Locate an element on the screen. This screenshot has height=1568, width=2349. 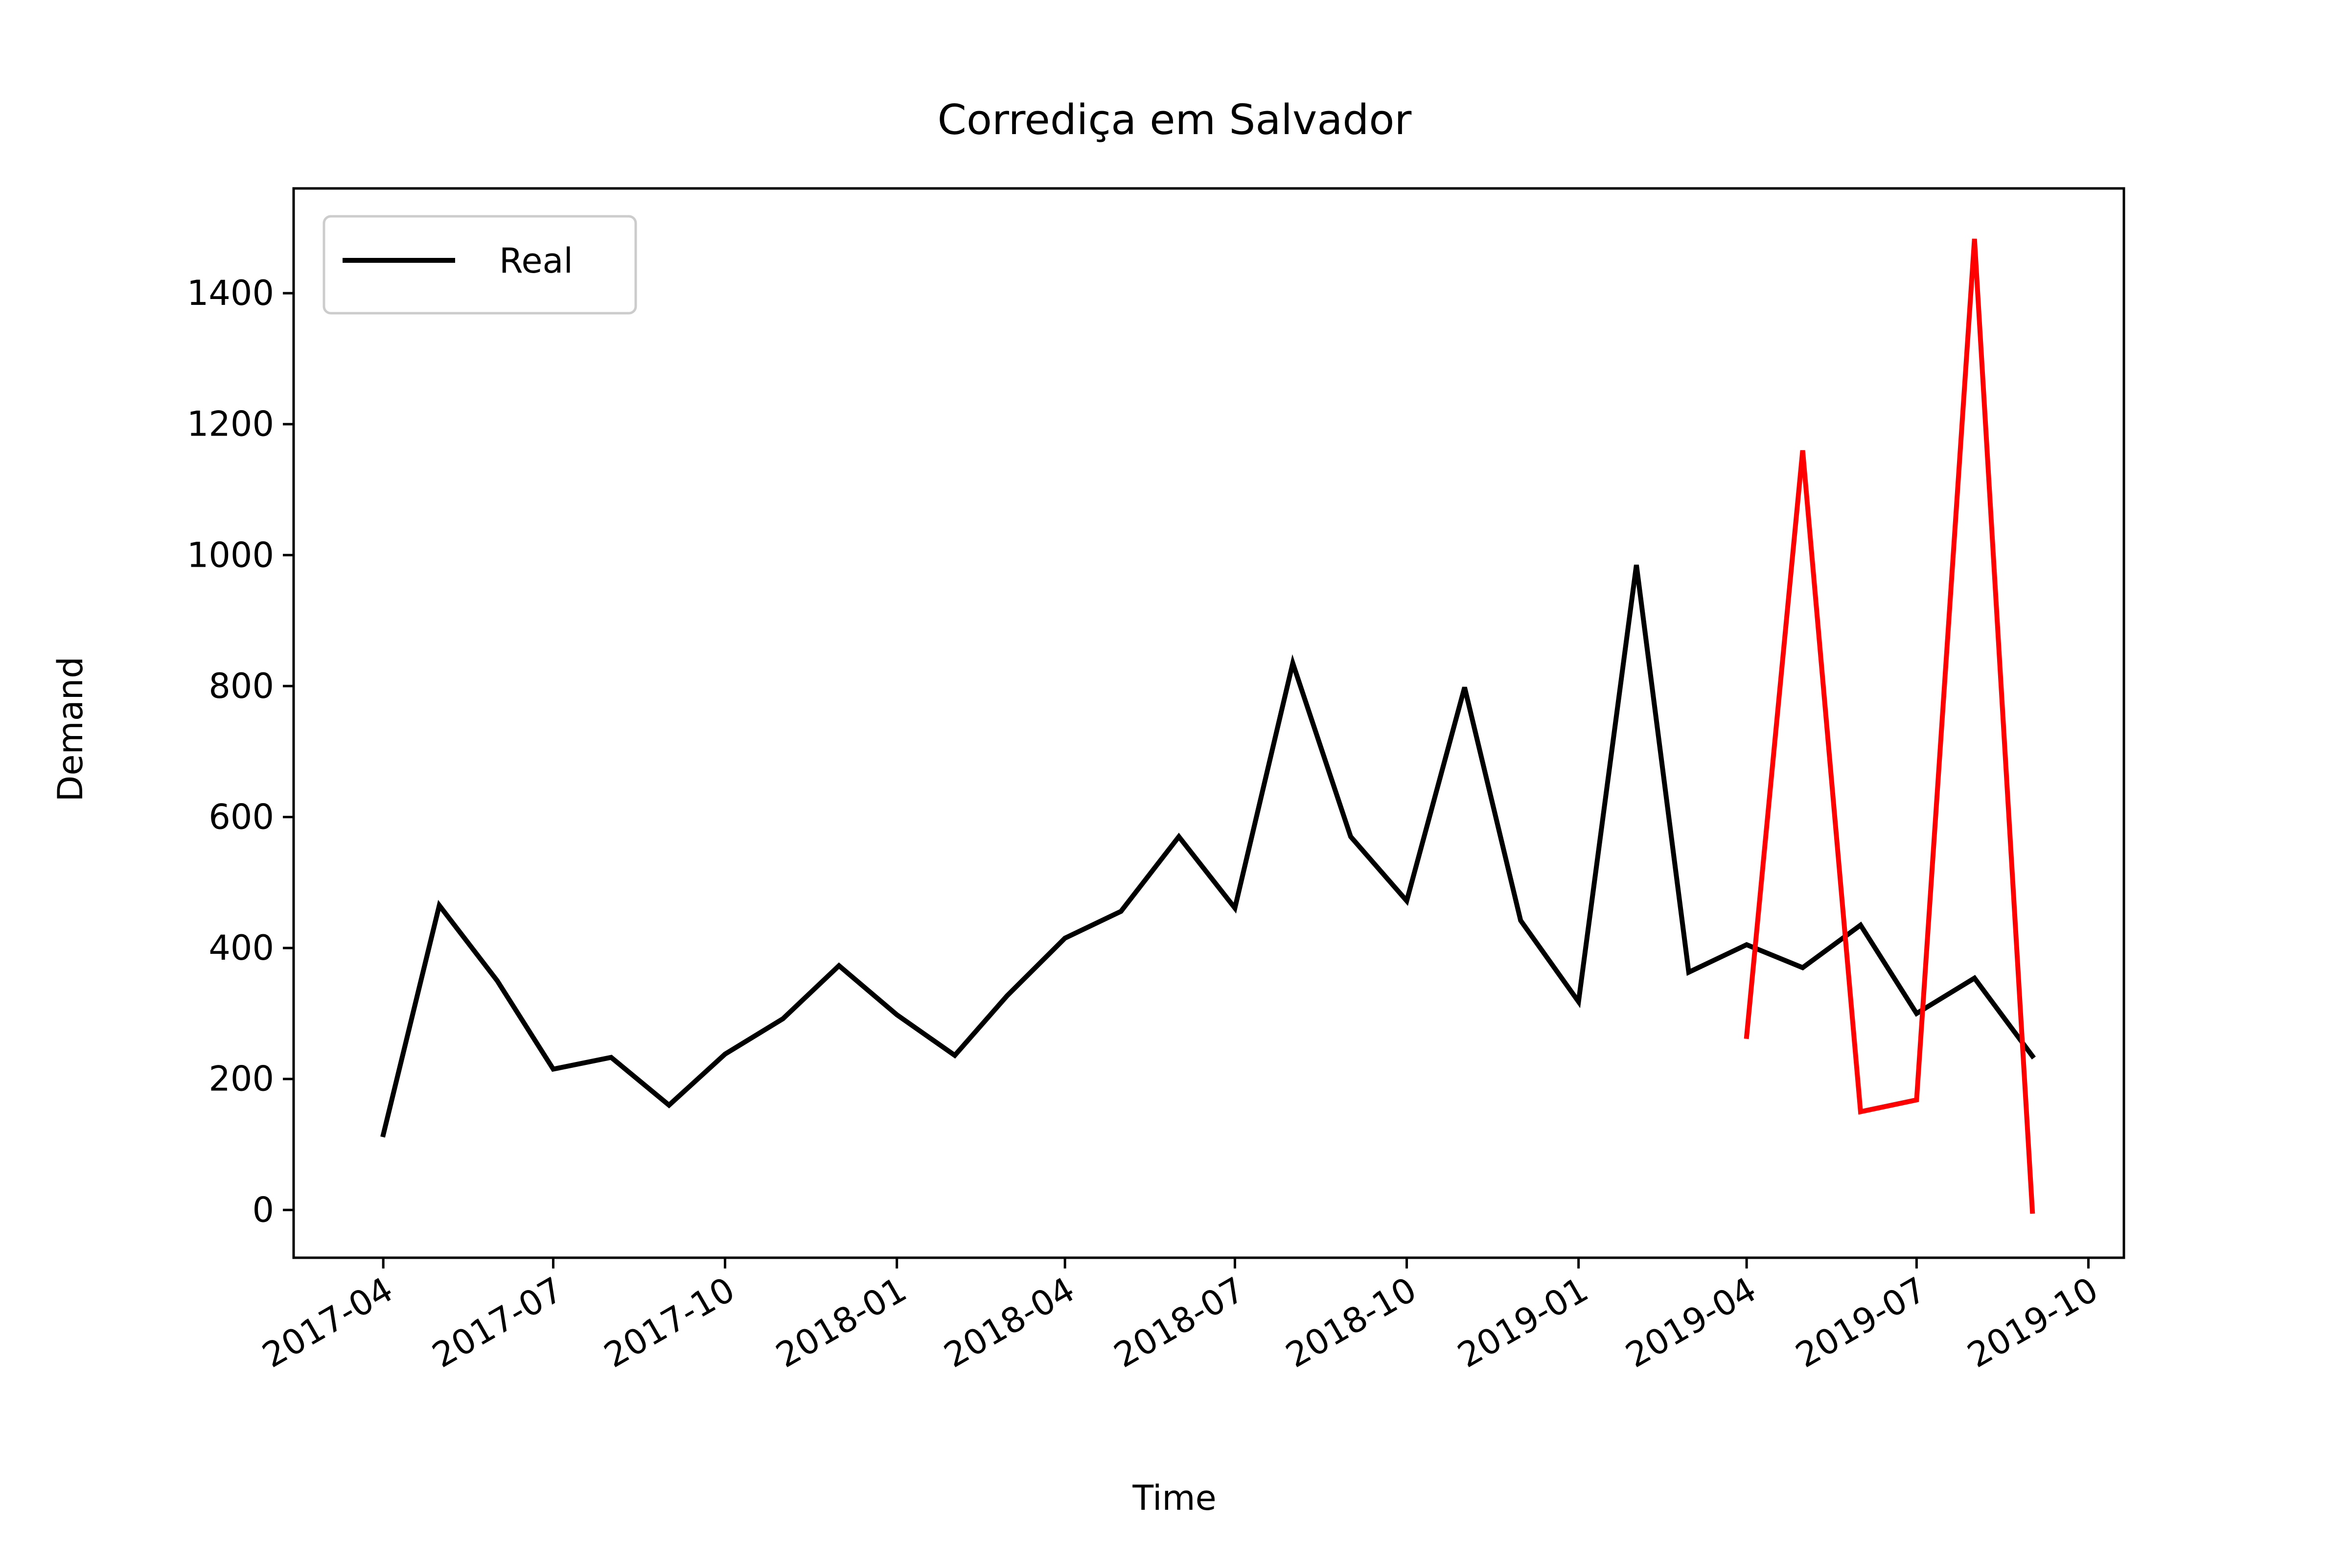
y-tick-label: 1400 is located at coordinates (230, 293).